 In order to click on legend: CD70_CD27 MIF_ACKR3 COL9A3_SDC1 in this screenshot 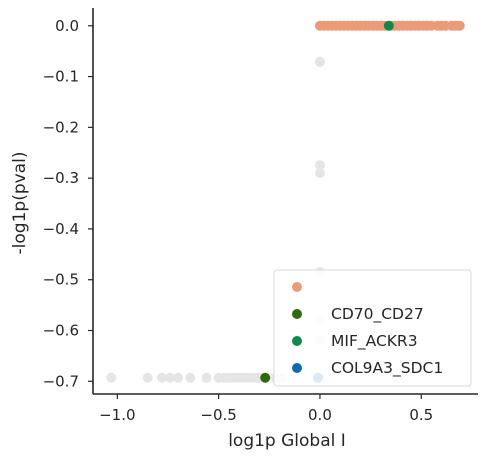, I will do `click(372, 328)`.